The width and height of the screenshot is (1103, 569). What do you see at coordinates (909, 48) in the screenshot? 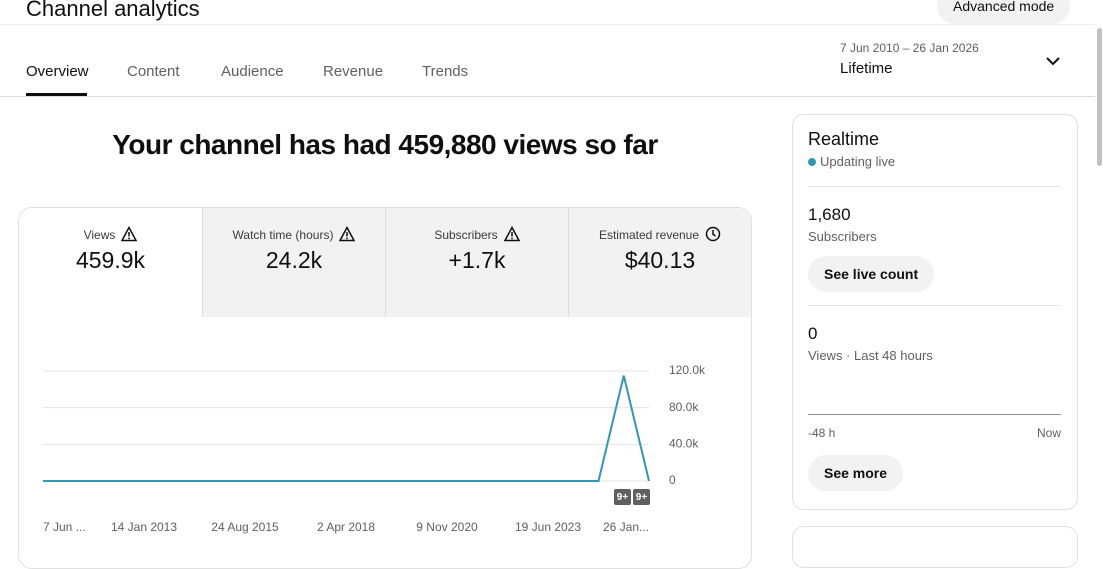
I see `date-range: 7 Jun 2010 – 26 Jan 2026` at bounding box center [909, 48].